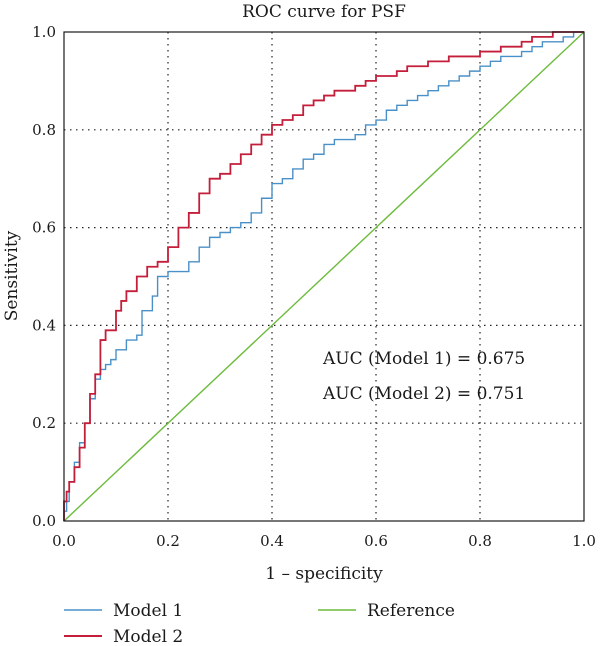 This screenshot has height=646, width=600. What do you see at coordinates (44, 130) in the screenshot?
I see `y-tick-label: 0.8` at bounding box center [44, 130].